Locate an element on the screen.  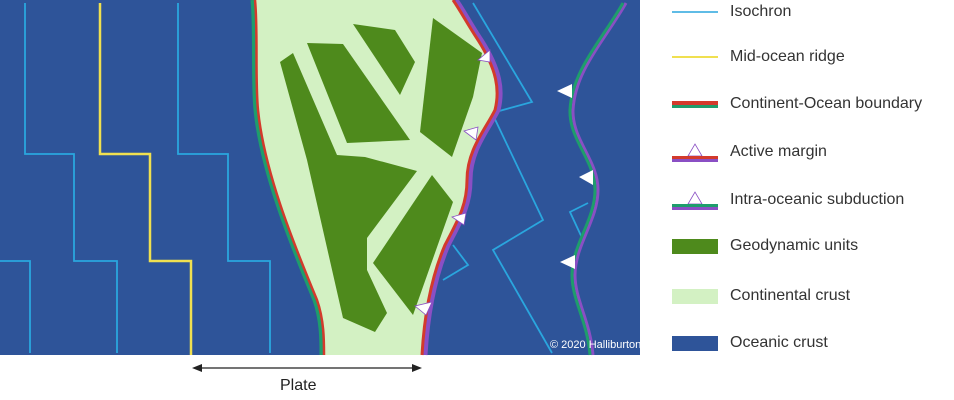
legend-label: Intra-oceanic subduction is located at coordinates (817, 199).